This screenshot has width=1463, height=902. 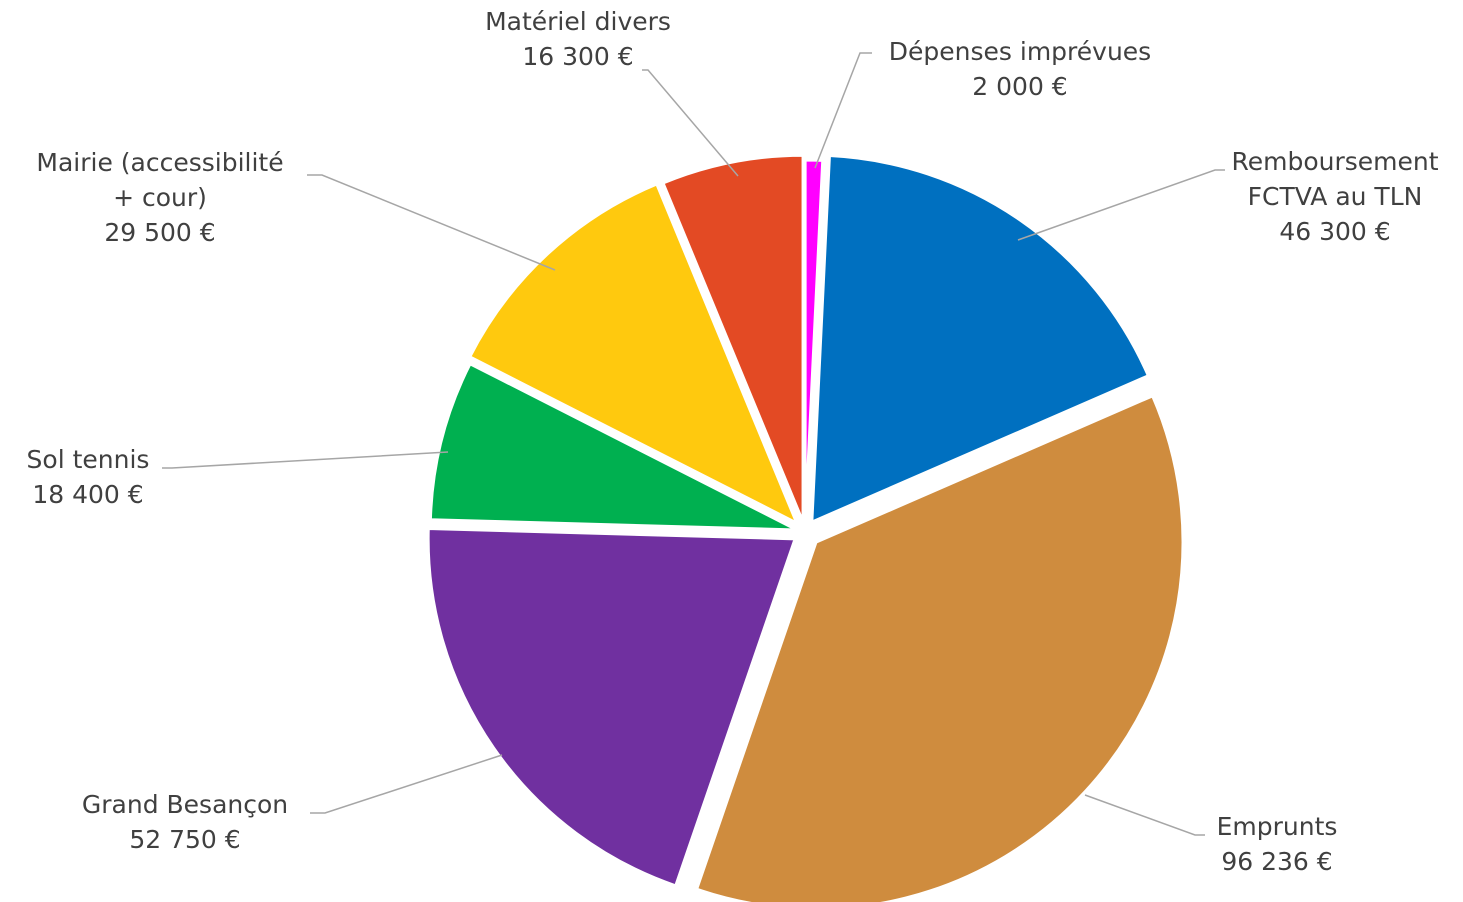 I want to click on slice-category-label: FCTVA au TLN, so click(x=1335, y=196).